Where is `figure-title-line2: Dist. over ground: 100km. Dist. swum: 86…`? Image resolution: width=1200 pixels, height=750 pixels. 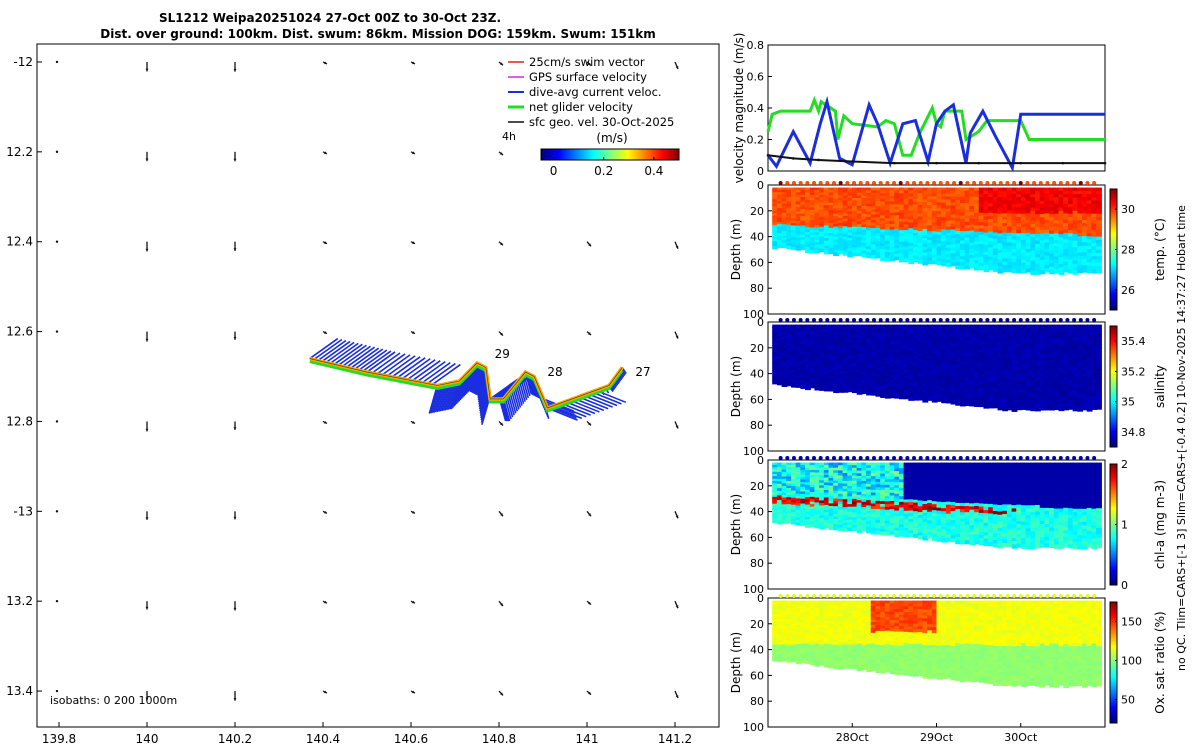
figure-title-line2: Dist. over ground: 100km. Dist. swum: 86… is located at coordinates (378, 34).